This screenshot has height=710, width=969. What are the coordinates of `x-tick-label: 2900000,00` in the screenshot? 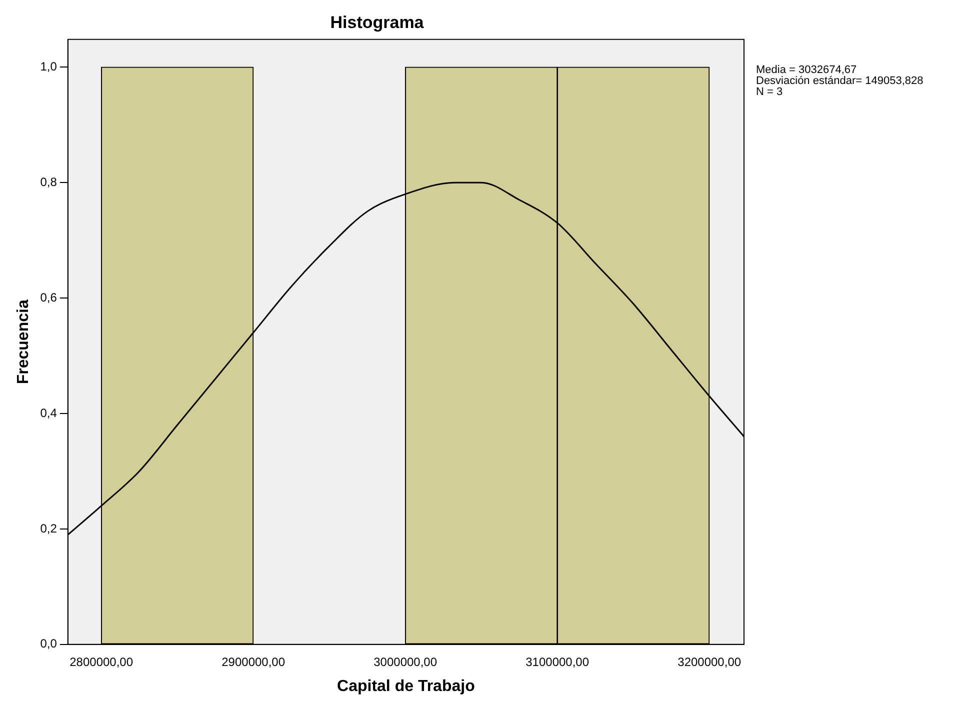 It's located at (254, 661).